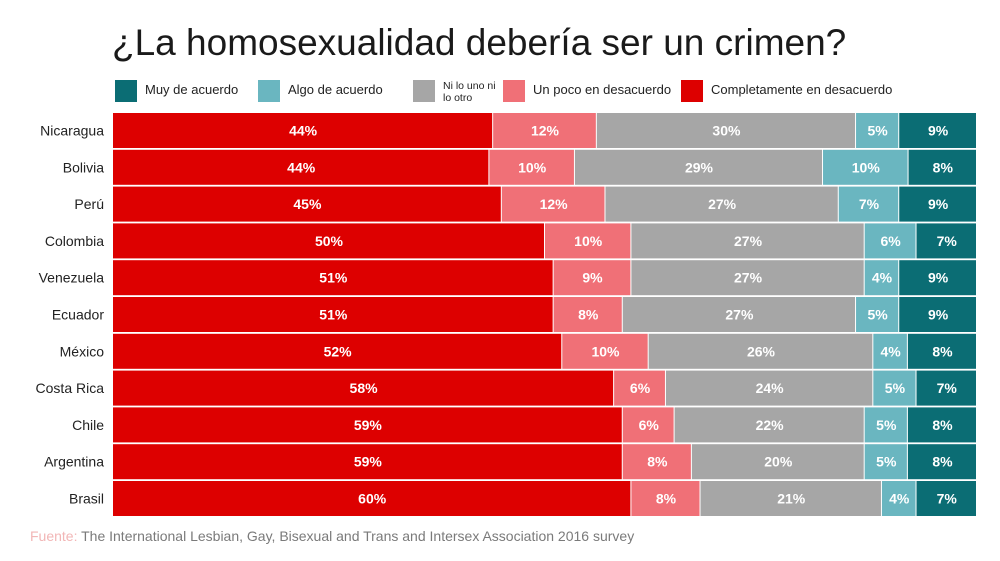  I want to click on data-label-peru-ni-lo-uno-ni-lo-otro: 27%, so click(722, 204).